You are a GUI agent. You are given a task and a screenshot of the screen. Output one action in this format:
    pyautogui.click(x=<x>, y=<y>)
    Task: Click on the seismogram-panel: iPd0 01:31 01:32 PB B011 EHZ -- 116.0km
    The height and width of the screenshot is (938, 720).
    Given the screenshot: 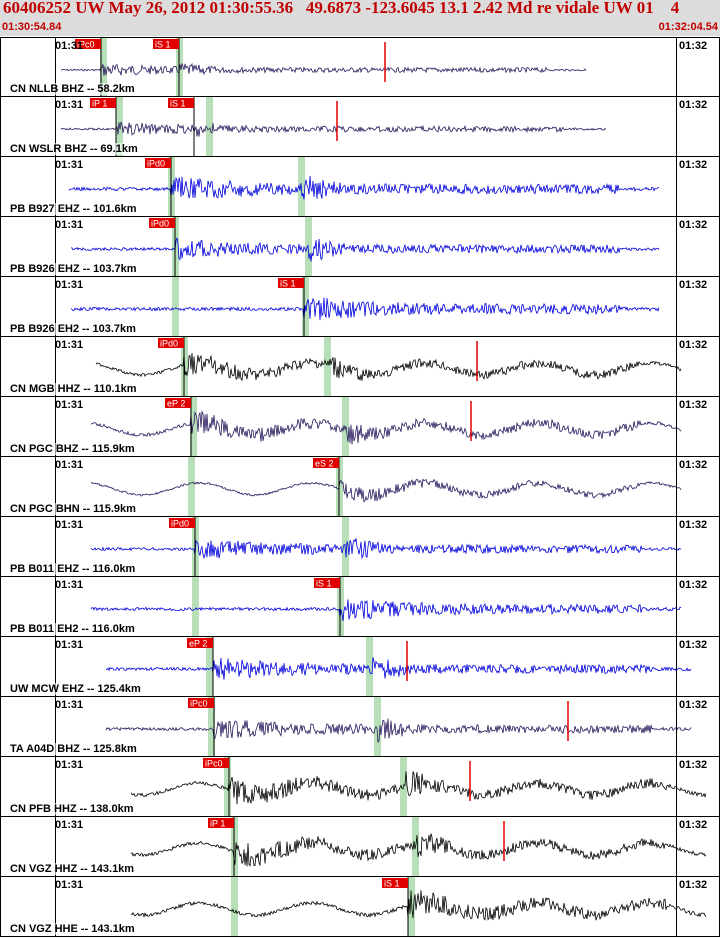 What is the action you would take?
    pyautogui.click(x=360, y=547)
    